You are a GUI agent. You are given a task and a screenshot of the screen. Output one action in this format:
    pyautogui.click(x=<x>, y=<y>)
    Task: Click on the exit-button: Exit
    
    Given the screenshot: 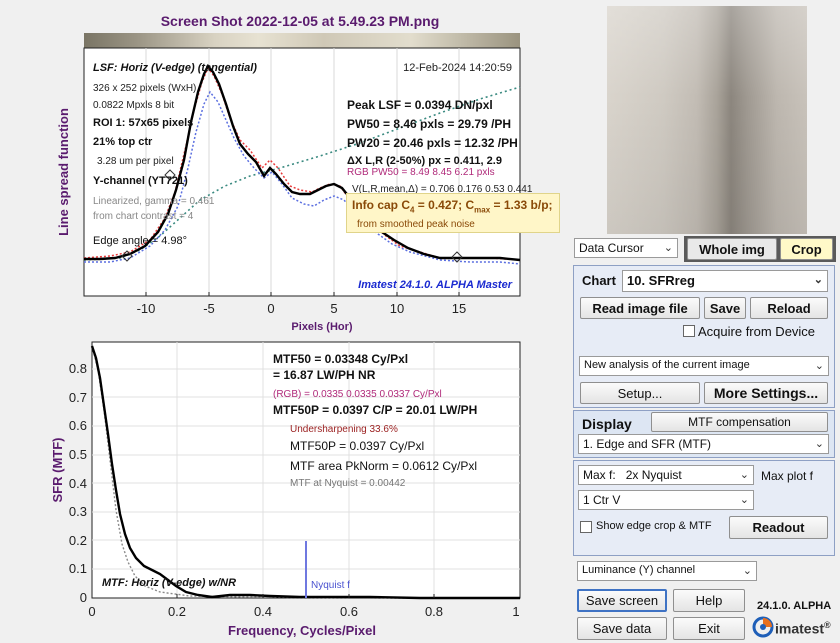 What is the action you would take?
    pyautogui.click(x=709, y=628)
    